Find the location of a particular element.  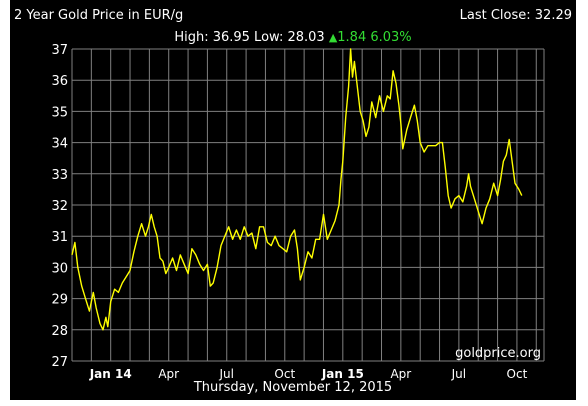

last-close: Last Close: 32.29 is located at coordinates (515, 15).